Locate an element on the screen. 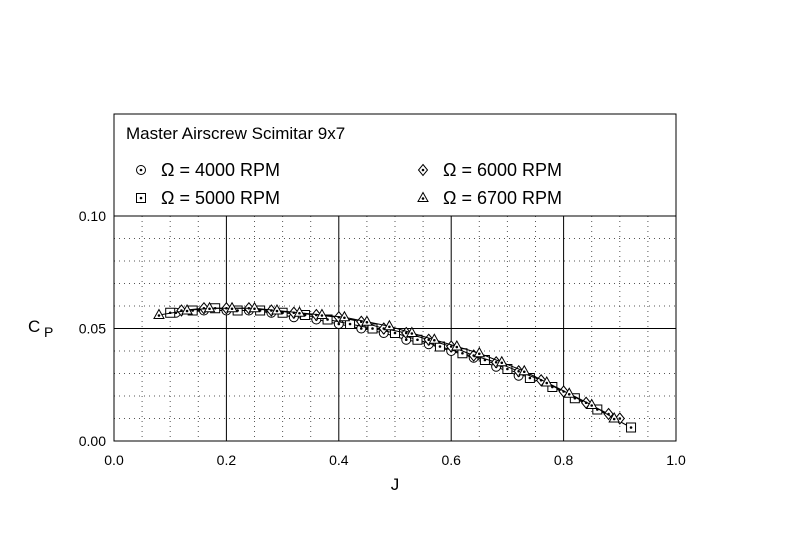 The width and height of the screenshot is (787, 554). x-tick-label: 0.8 is located at coordinates (564, 460).